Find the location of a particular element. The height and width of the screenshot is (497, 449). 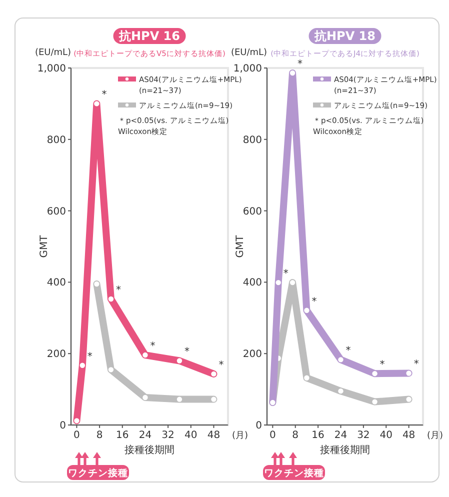

chart-title: 抗HPV 18 is located at coordinates (344, 36).